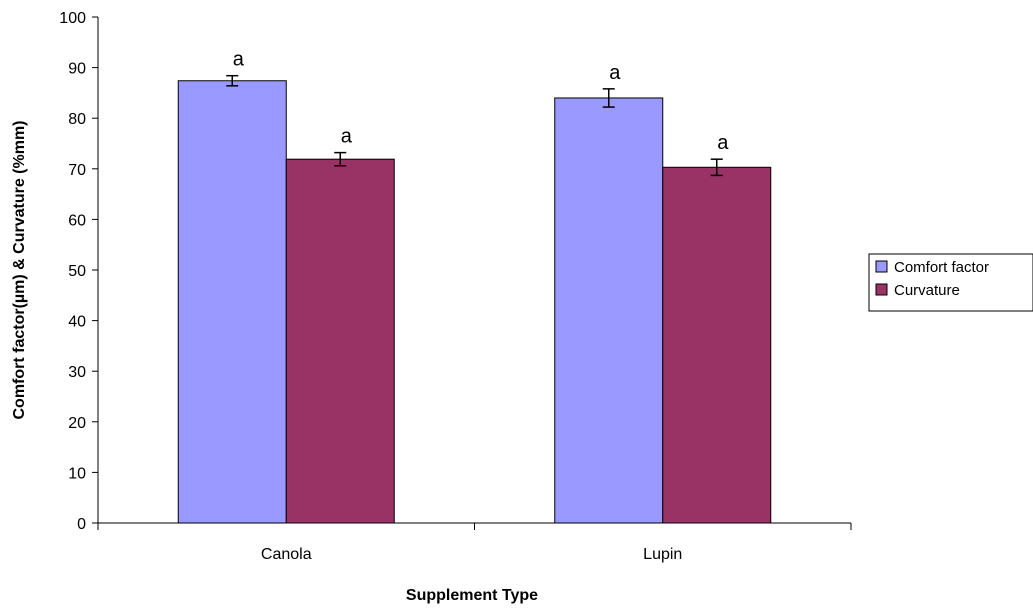 This screenshot has height=609, width=1033. I want to click on x-axis: Canola Lupin, so click(474, 542).